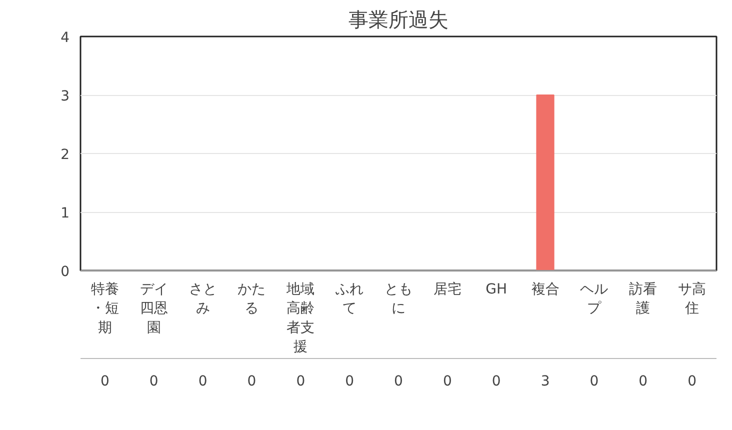 This screenshot has height=430, width=732. Describe the element at coordinates (300, 319) in the screenshot. I see `x-tick-label: 地域高齢者支援` at that location.